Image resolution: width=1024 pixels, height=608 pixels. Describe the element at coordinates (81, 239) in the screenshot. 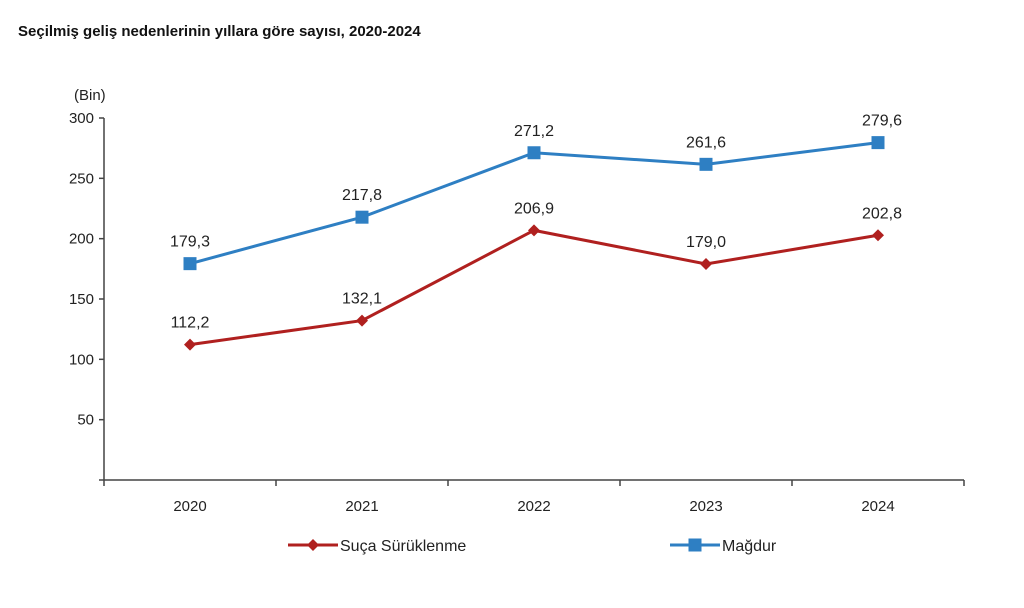

I see `y-tick-label: 200` at that location.